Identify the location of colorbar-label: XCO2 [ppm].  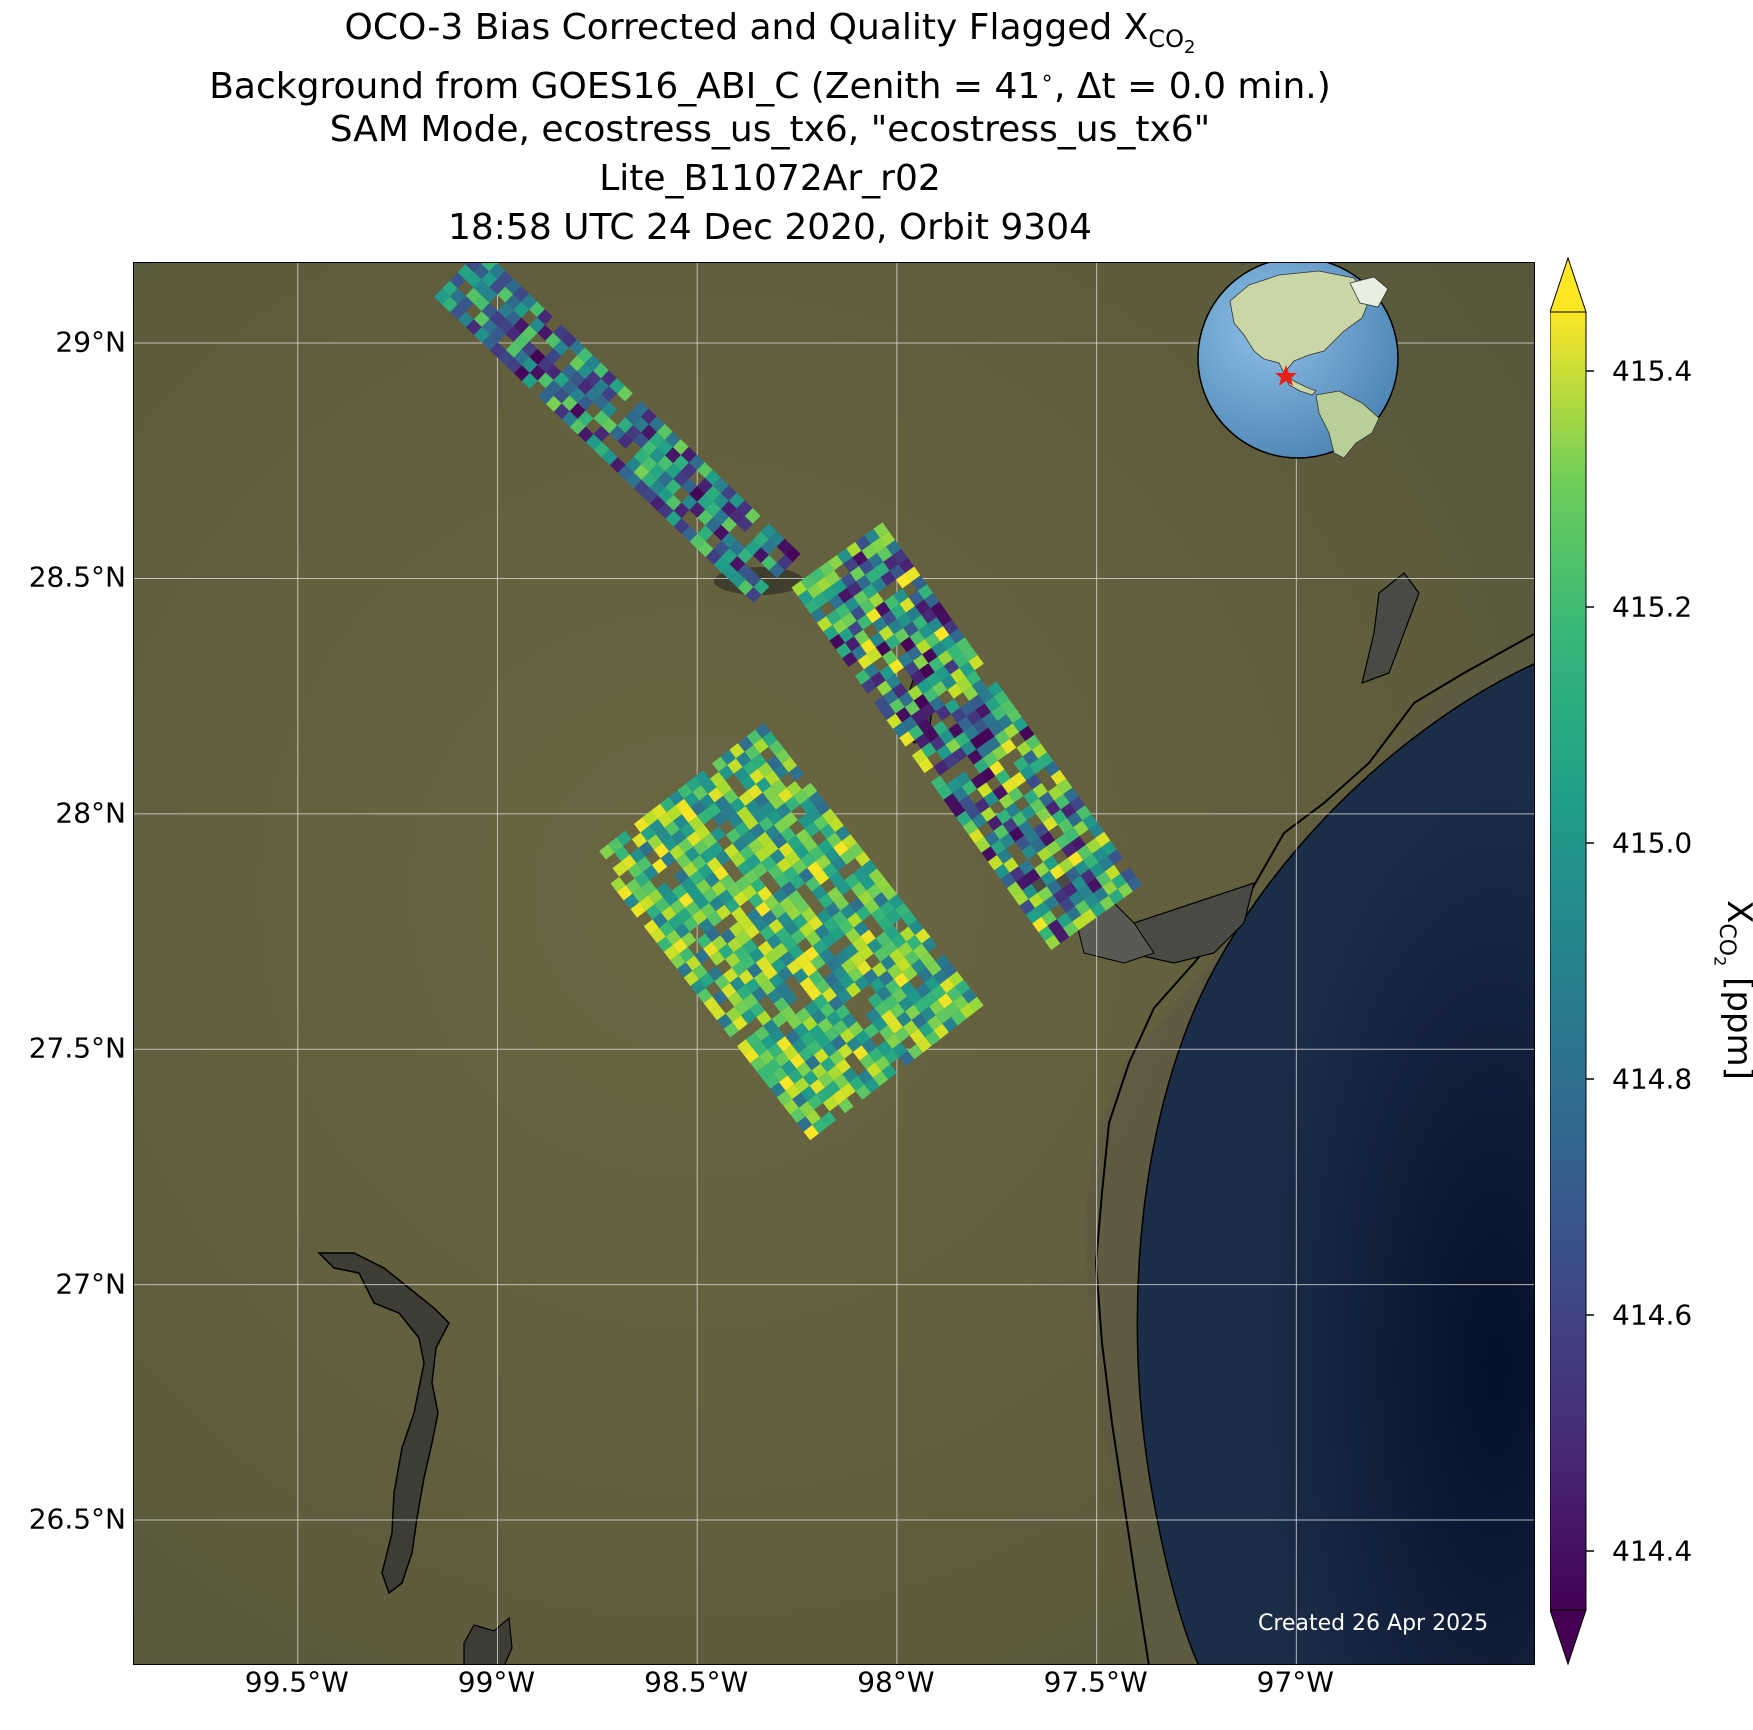
(1731, 990).